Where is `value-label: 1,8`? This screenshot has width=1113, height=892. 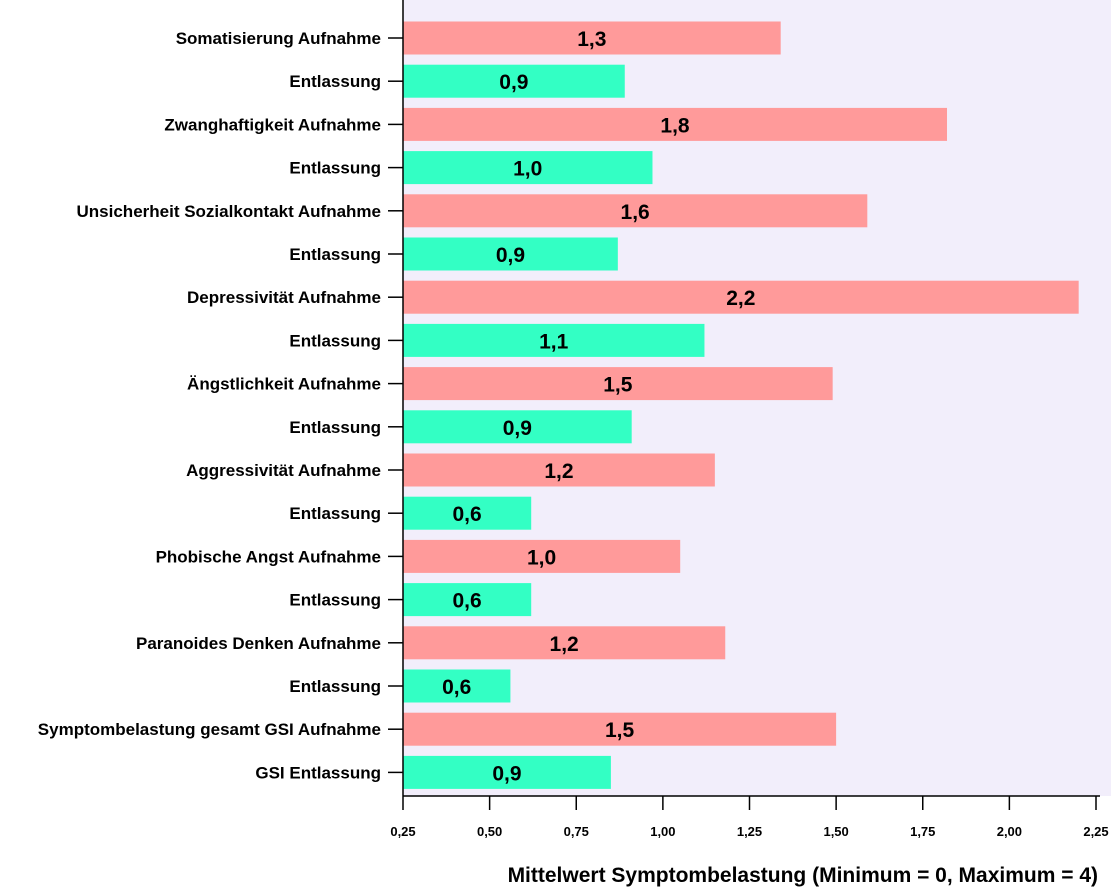
value-label: 1,8 is located at coordinates (675, 125).